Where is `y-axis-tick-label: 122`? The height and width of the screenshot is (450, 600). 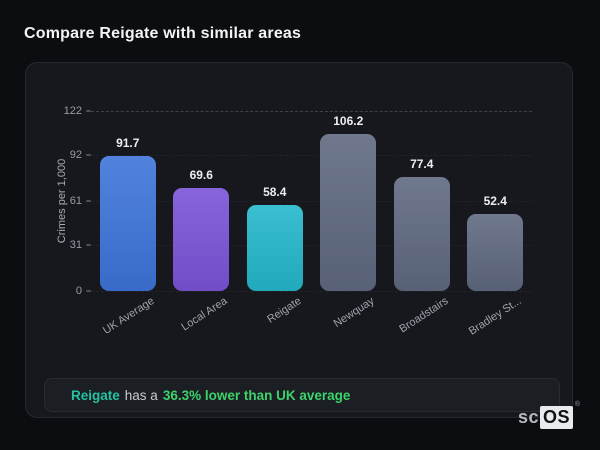
y-axis-tick-label: 122 is located at coordinates (72, 111).